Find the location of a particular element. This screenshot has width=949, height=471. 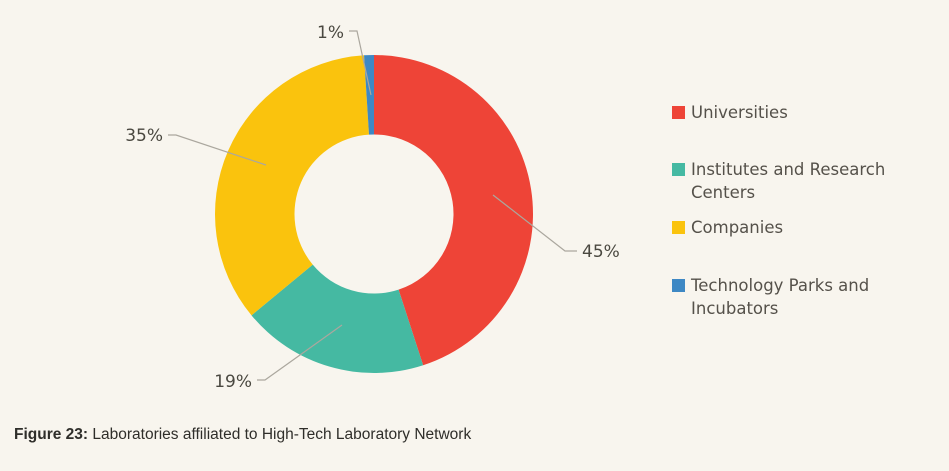

pct-label-technology-parks-and-incubators: 1% is located at coordinates (330, 33).